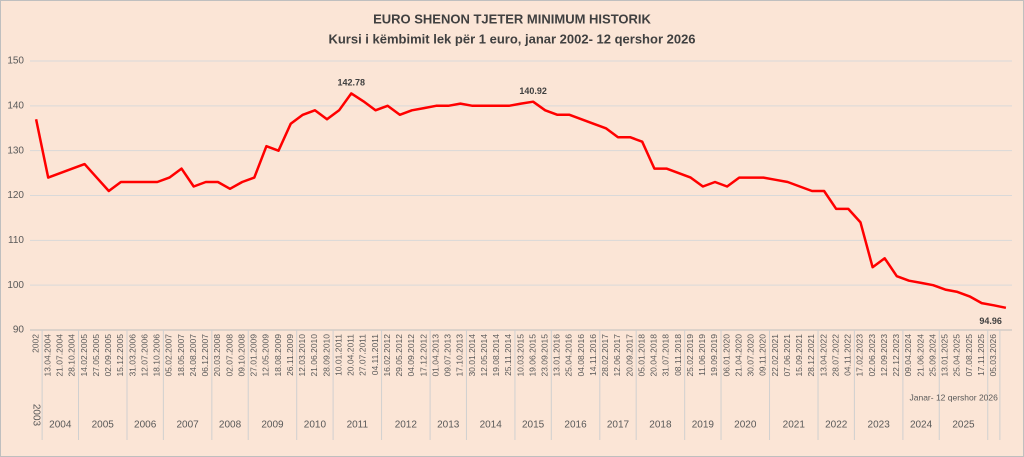 The height and width of the screenshot is (457, 1024). Describe the element at coordinates (794, 425) in the screenshot. I see `year-label: 2021` at that location.